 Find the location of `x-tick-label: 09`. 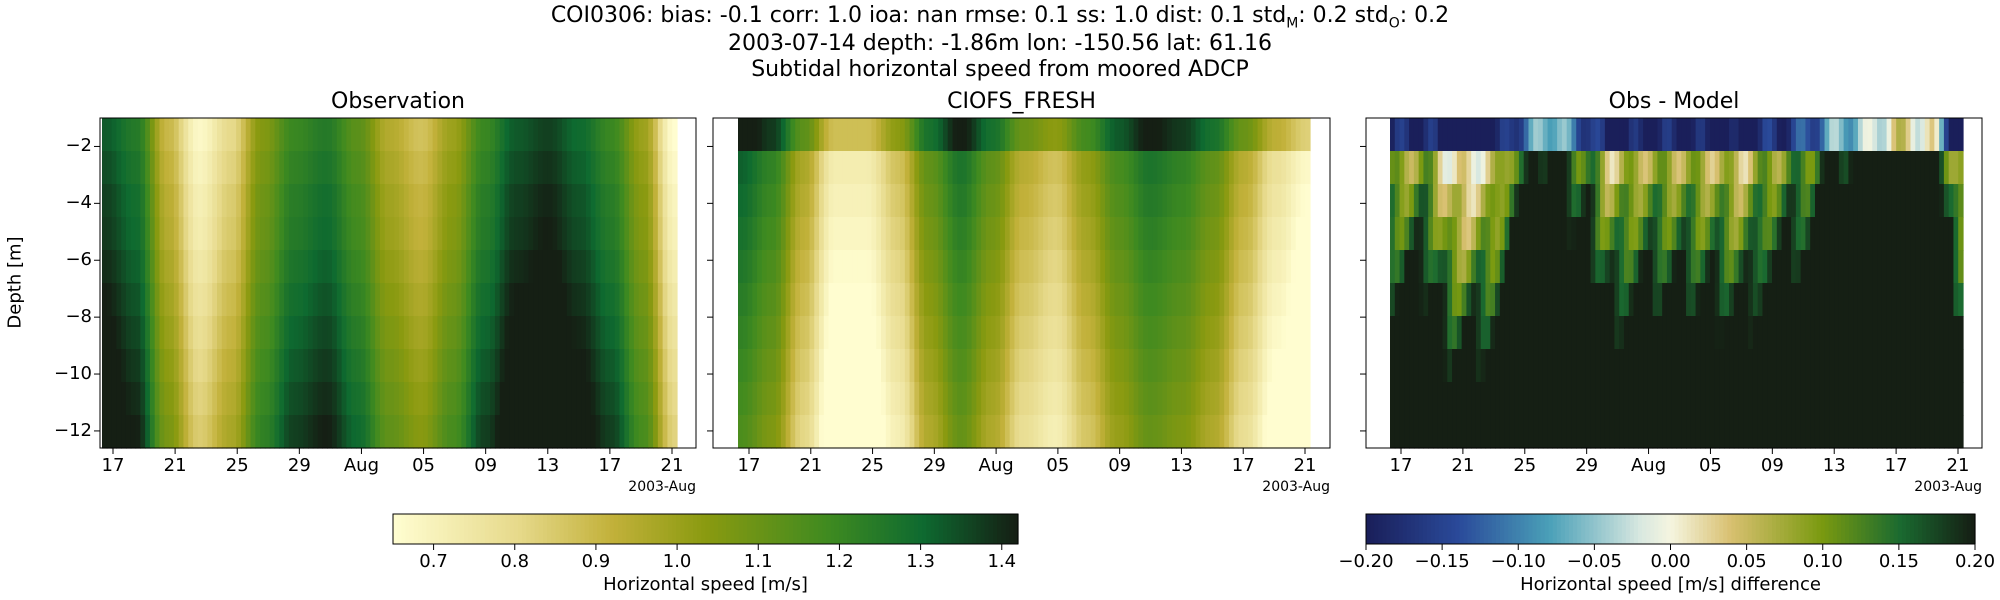

x-tick-label: 09 is located at coordinates (1772, 465).